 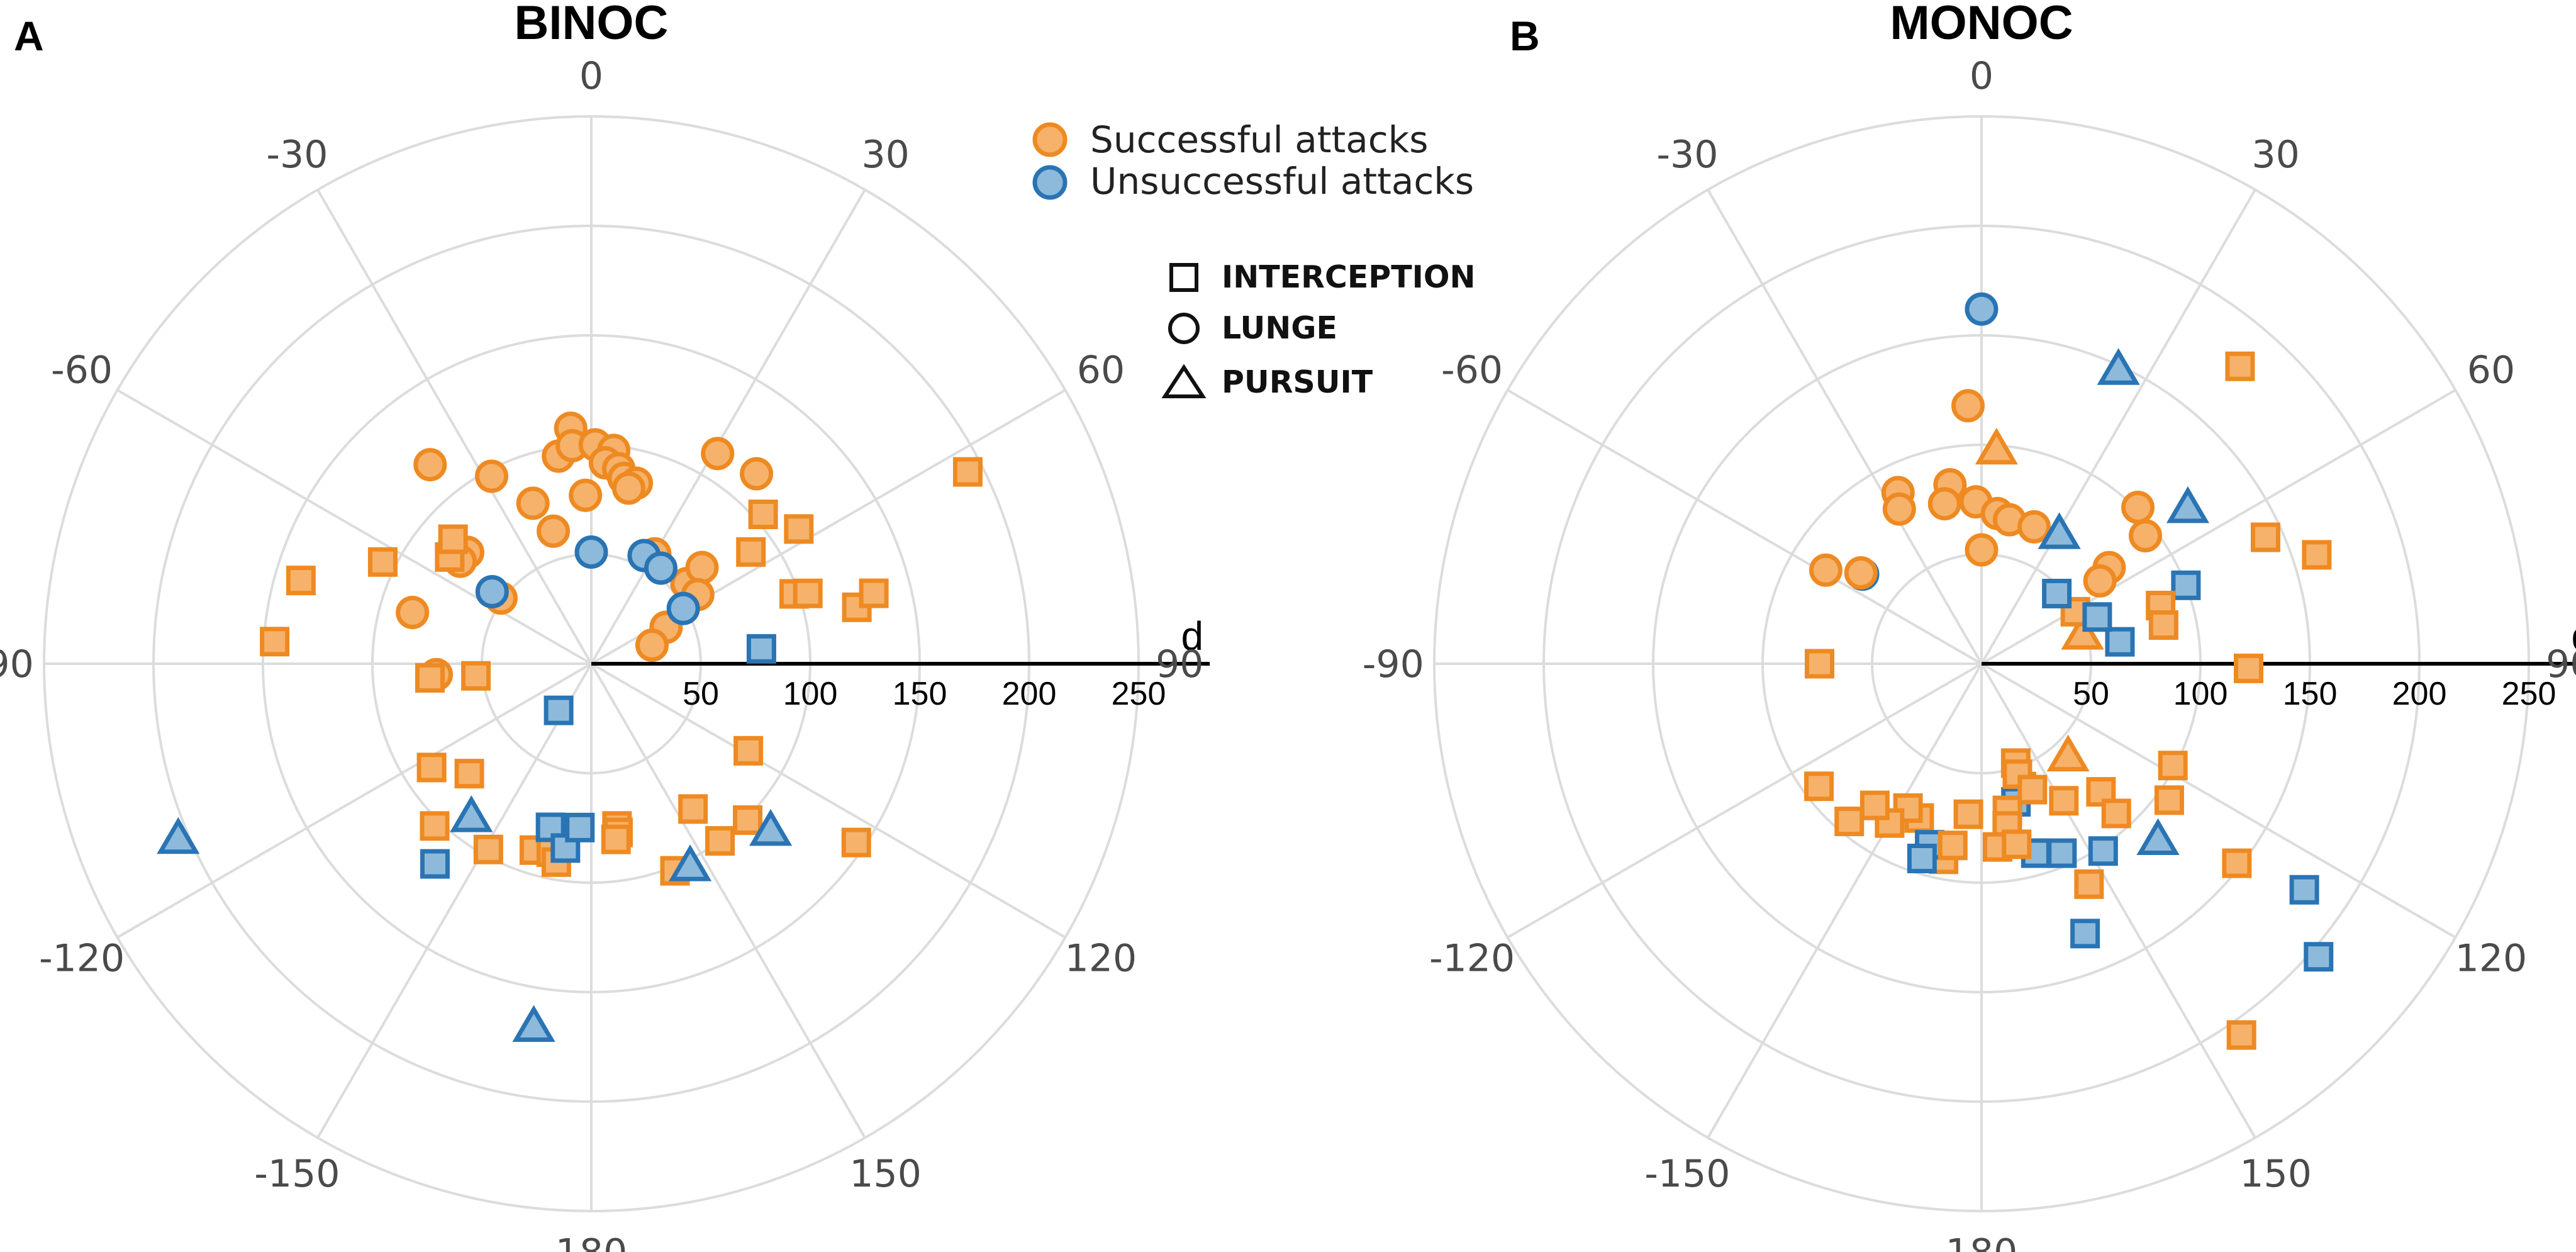 What do you see at coordinates (1184, 381) in the screenshot?
I see `triangle-icon` at bounding box center [1184, 381].